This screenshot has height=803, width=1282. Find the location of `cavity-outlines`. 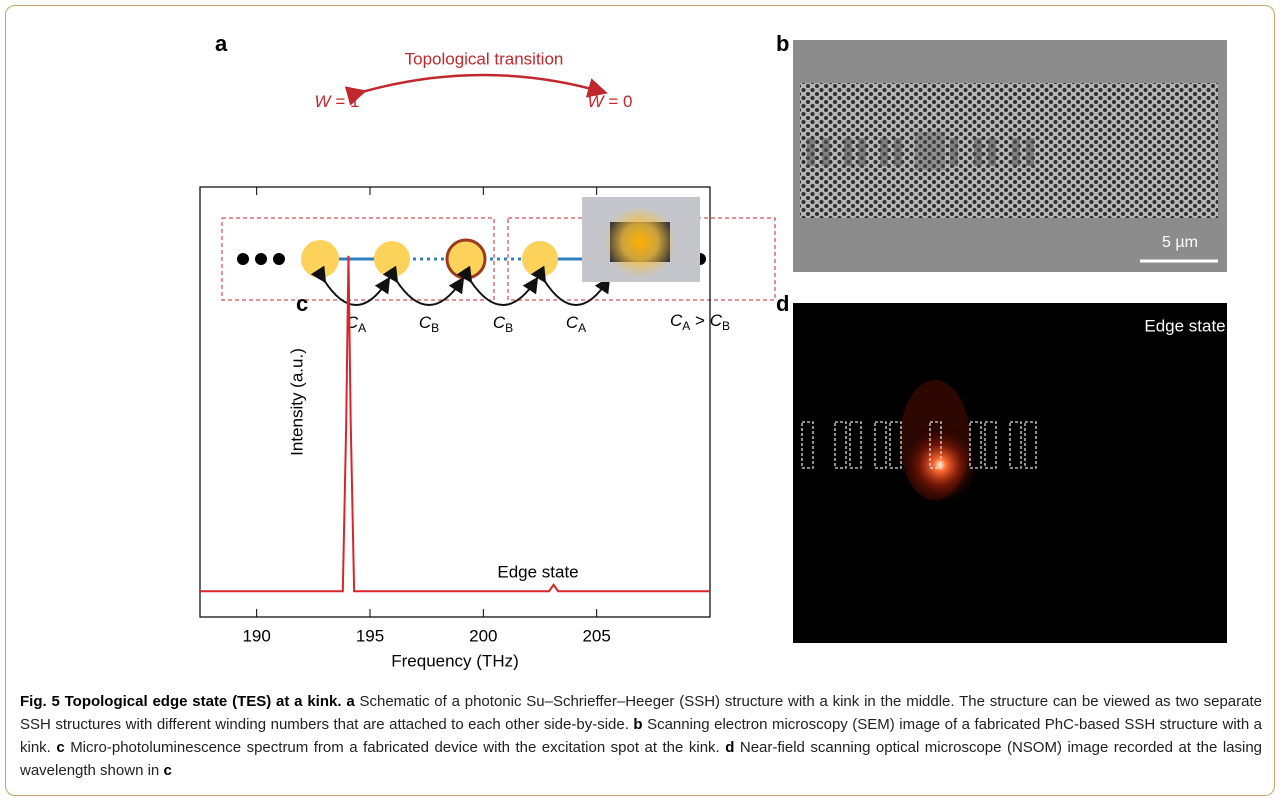

cavity-outlines is located at coordinates (919, 445).